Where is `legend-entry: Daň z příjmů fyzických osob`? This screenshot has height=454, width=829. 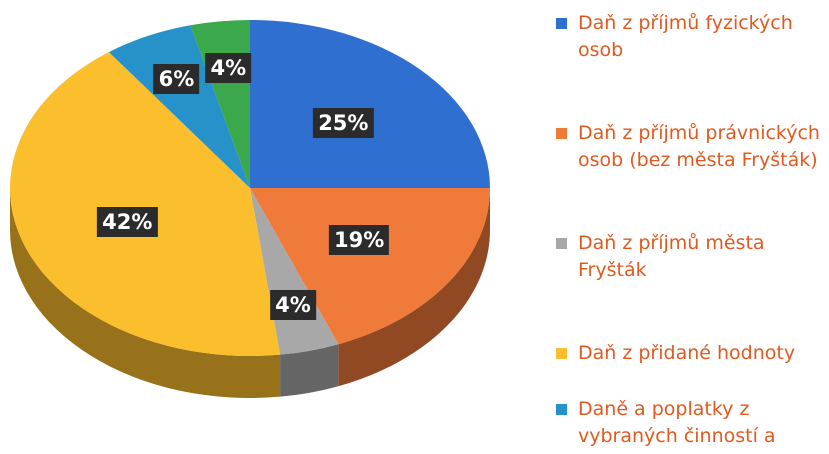
legend-entry: Daň z příjmů fyzických osob is located at coordinates (691, 37).